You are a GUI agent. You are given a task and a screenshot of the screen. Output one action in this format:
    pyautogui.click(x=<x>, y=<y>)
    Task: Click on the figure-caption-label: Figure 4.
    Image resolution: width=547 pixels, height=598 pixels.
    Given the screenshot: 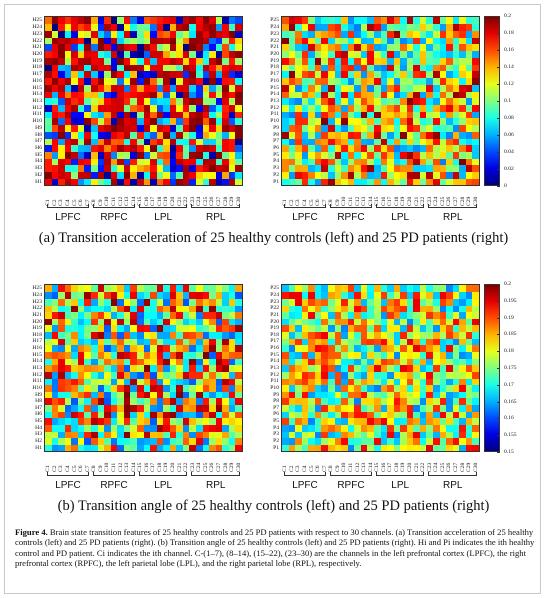 What is the action you would take?
    pyautogui.click(x=31, y=532)
    